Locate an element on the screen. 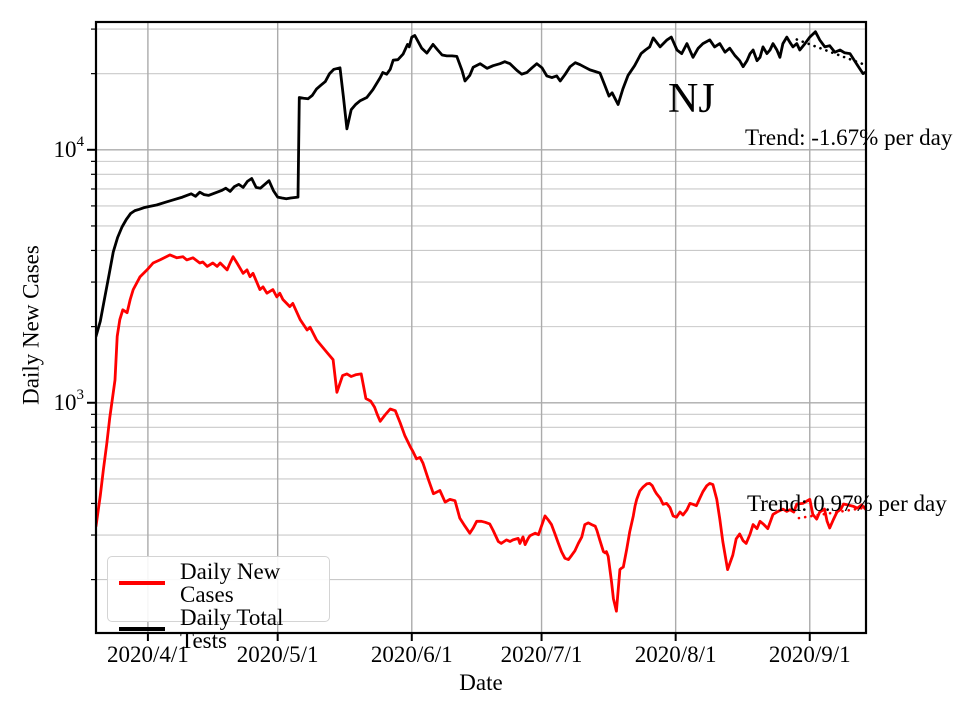 This screenshot has width=960, height=720. y-axis-title: Daily New Cases is located at coordinates (31, 325).